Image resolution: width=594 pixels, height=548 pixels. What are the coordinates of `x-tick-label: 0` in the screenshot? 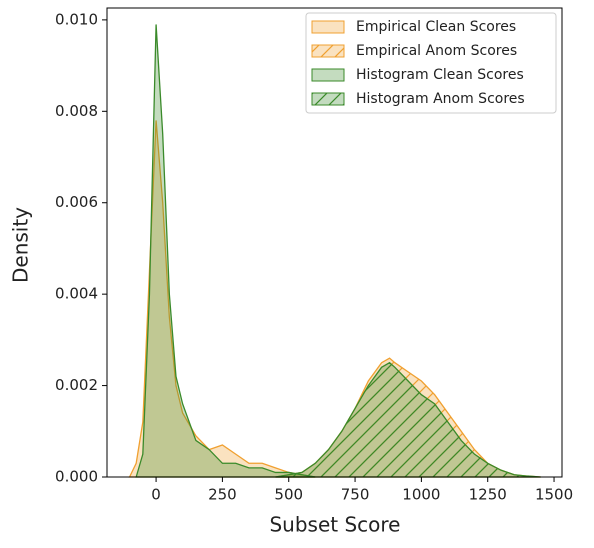 It's located at (156, 495).